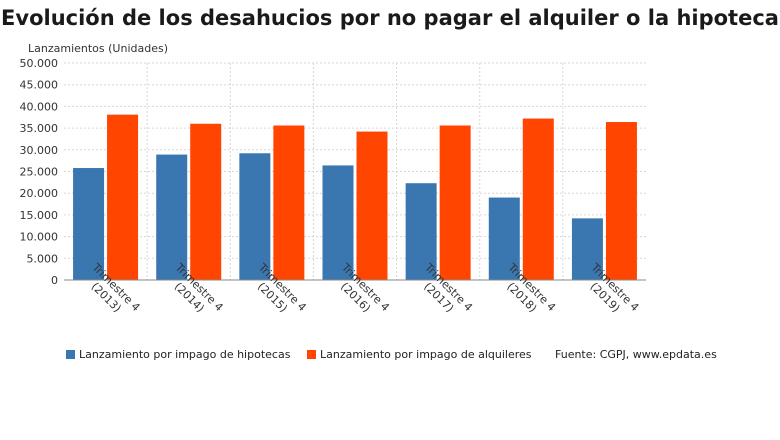 The width and height of the screenshot is (780, 440). What do you see at coordinates (636, 354) in the screenshot?
I see `source-note: Fuente: CGPJ, www.epdata.es` at bounding box center [636, 354].